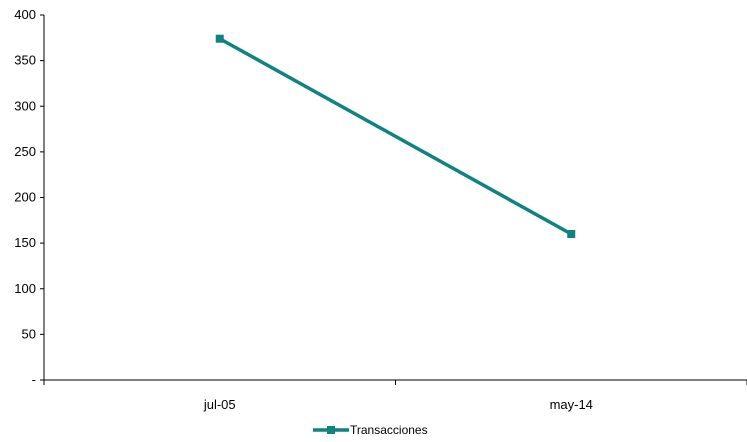  Describe the element at coordinates (395, 395) in the screenshot. I see `x-axis: jul-05 may-14` at that location.